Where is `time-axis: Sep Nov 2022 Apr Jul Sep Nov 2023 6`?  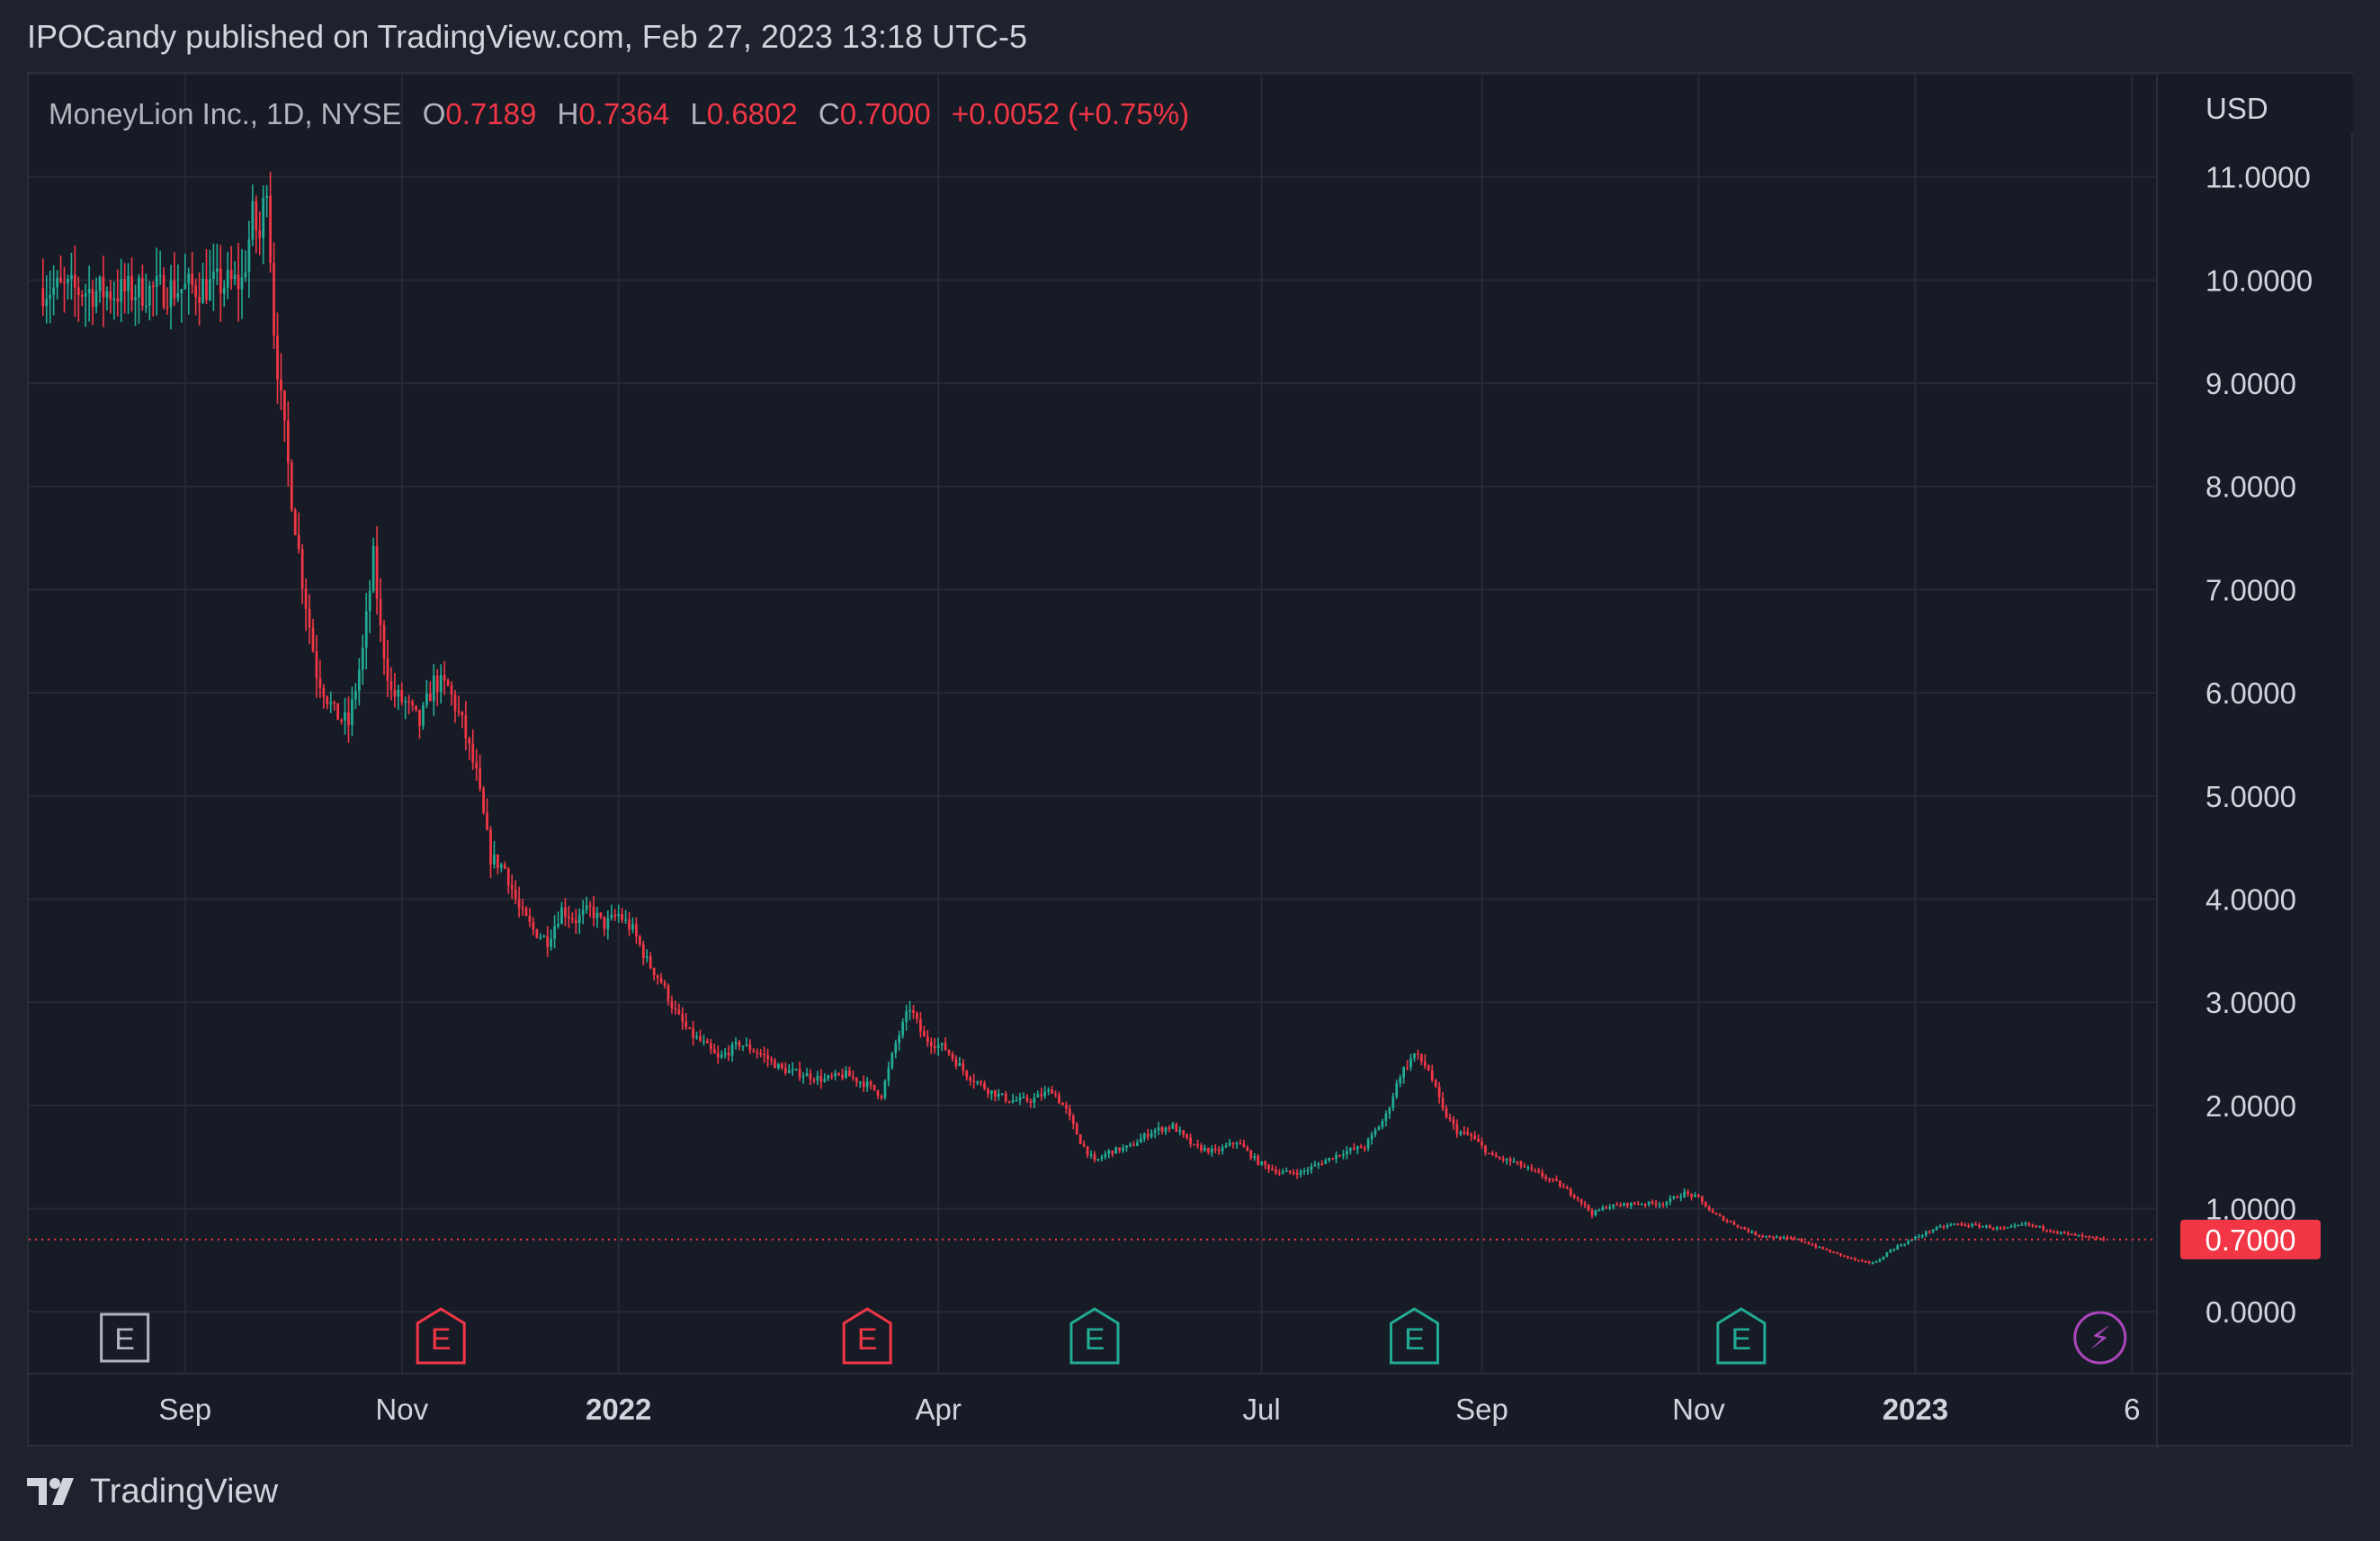
time-axis: Sep Nov 2022 Apr Jul Sep Nov 2023 6 is located at coordinates (1192, 1399).